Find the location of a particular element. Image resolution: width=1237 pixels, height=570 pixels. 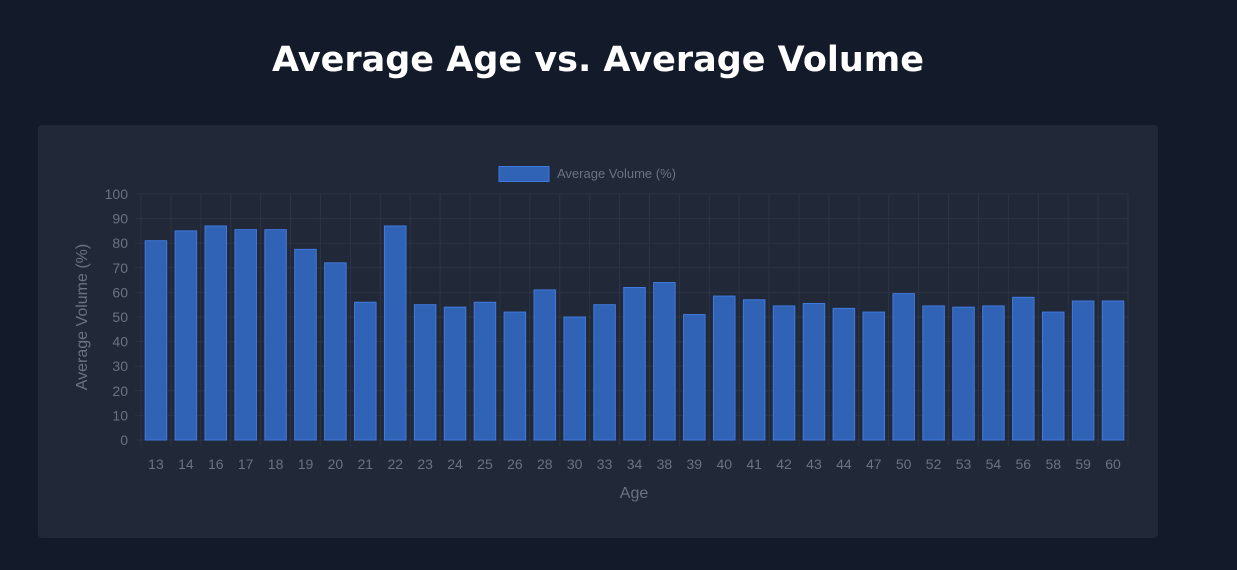

x-tick-label: 56 is located at coordinates (1024, 464).